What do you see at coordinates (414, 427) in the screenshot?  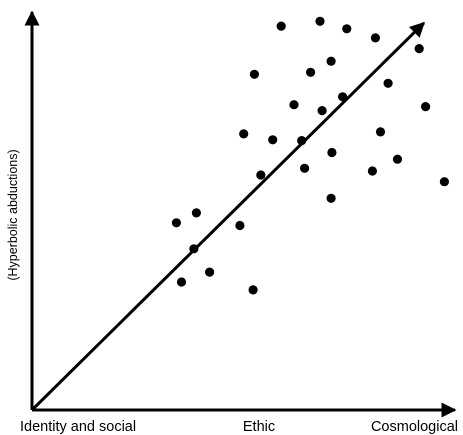 I see `x-tick-label-cosmological: Cosmological` at bounding box center [414, 427].